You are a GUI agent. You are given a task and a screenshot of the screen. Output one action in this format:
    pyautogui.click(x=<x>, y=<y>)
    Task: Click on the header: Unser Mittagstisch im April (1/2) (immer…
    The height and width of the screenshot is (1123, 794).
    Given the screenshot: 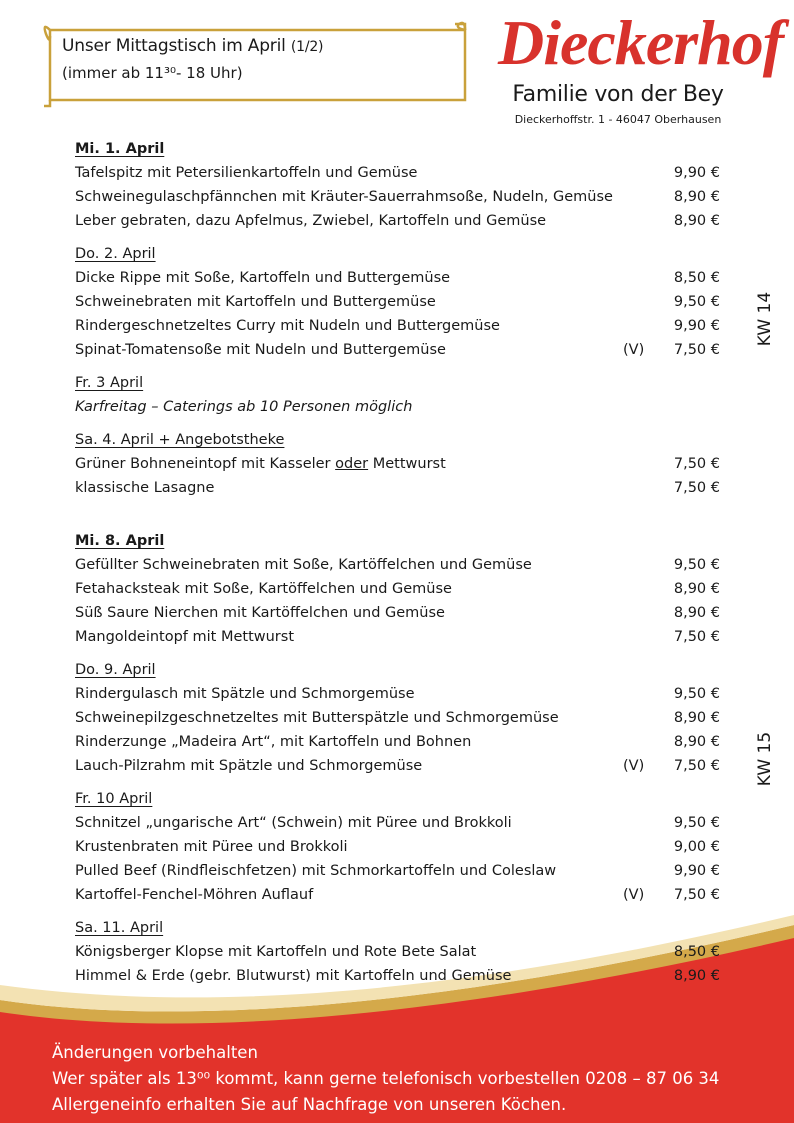 What is the action you would take?
    pyautogui.click(x=257, y=59)
    